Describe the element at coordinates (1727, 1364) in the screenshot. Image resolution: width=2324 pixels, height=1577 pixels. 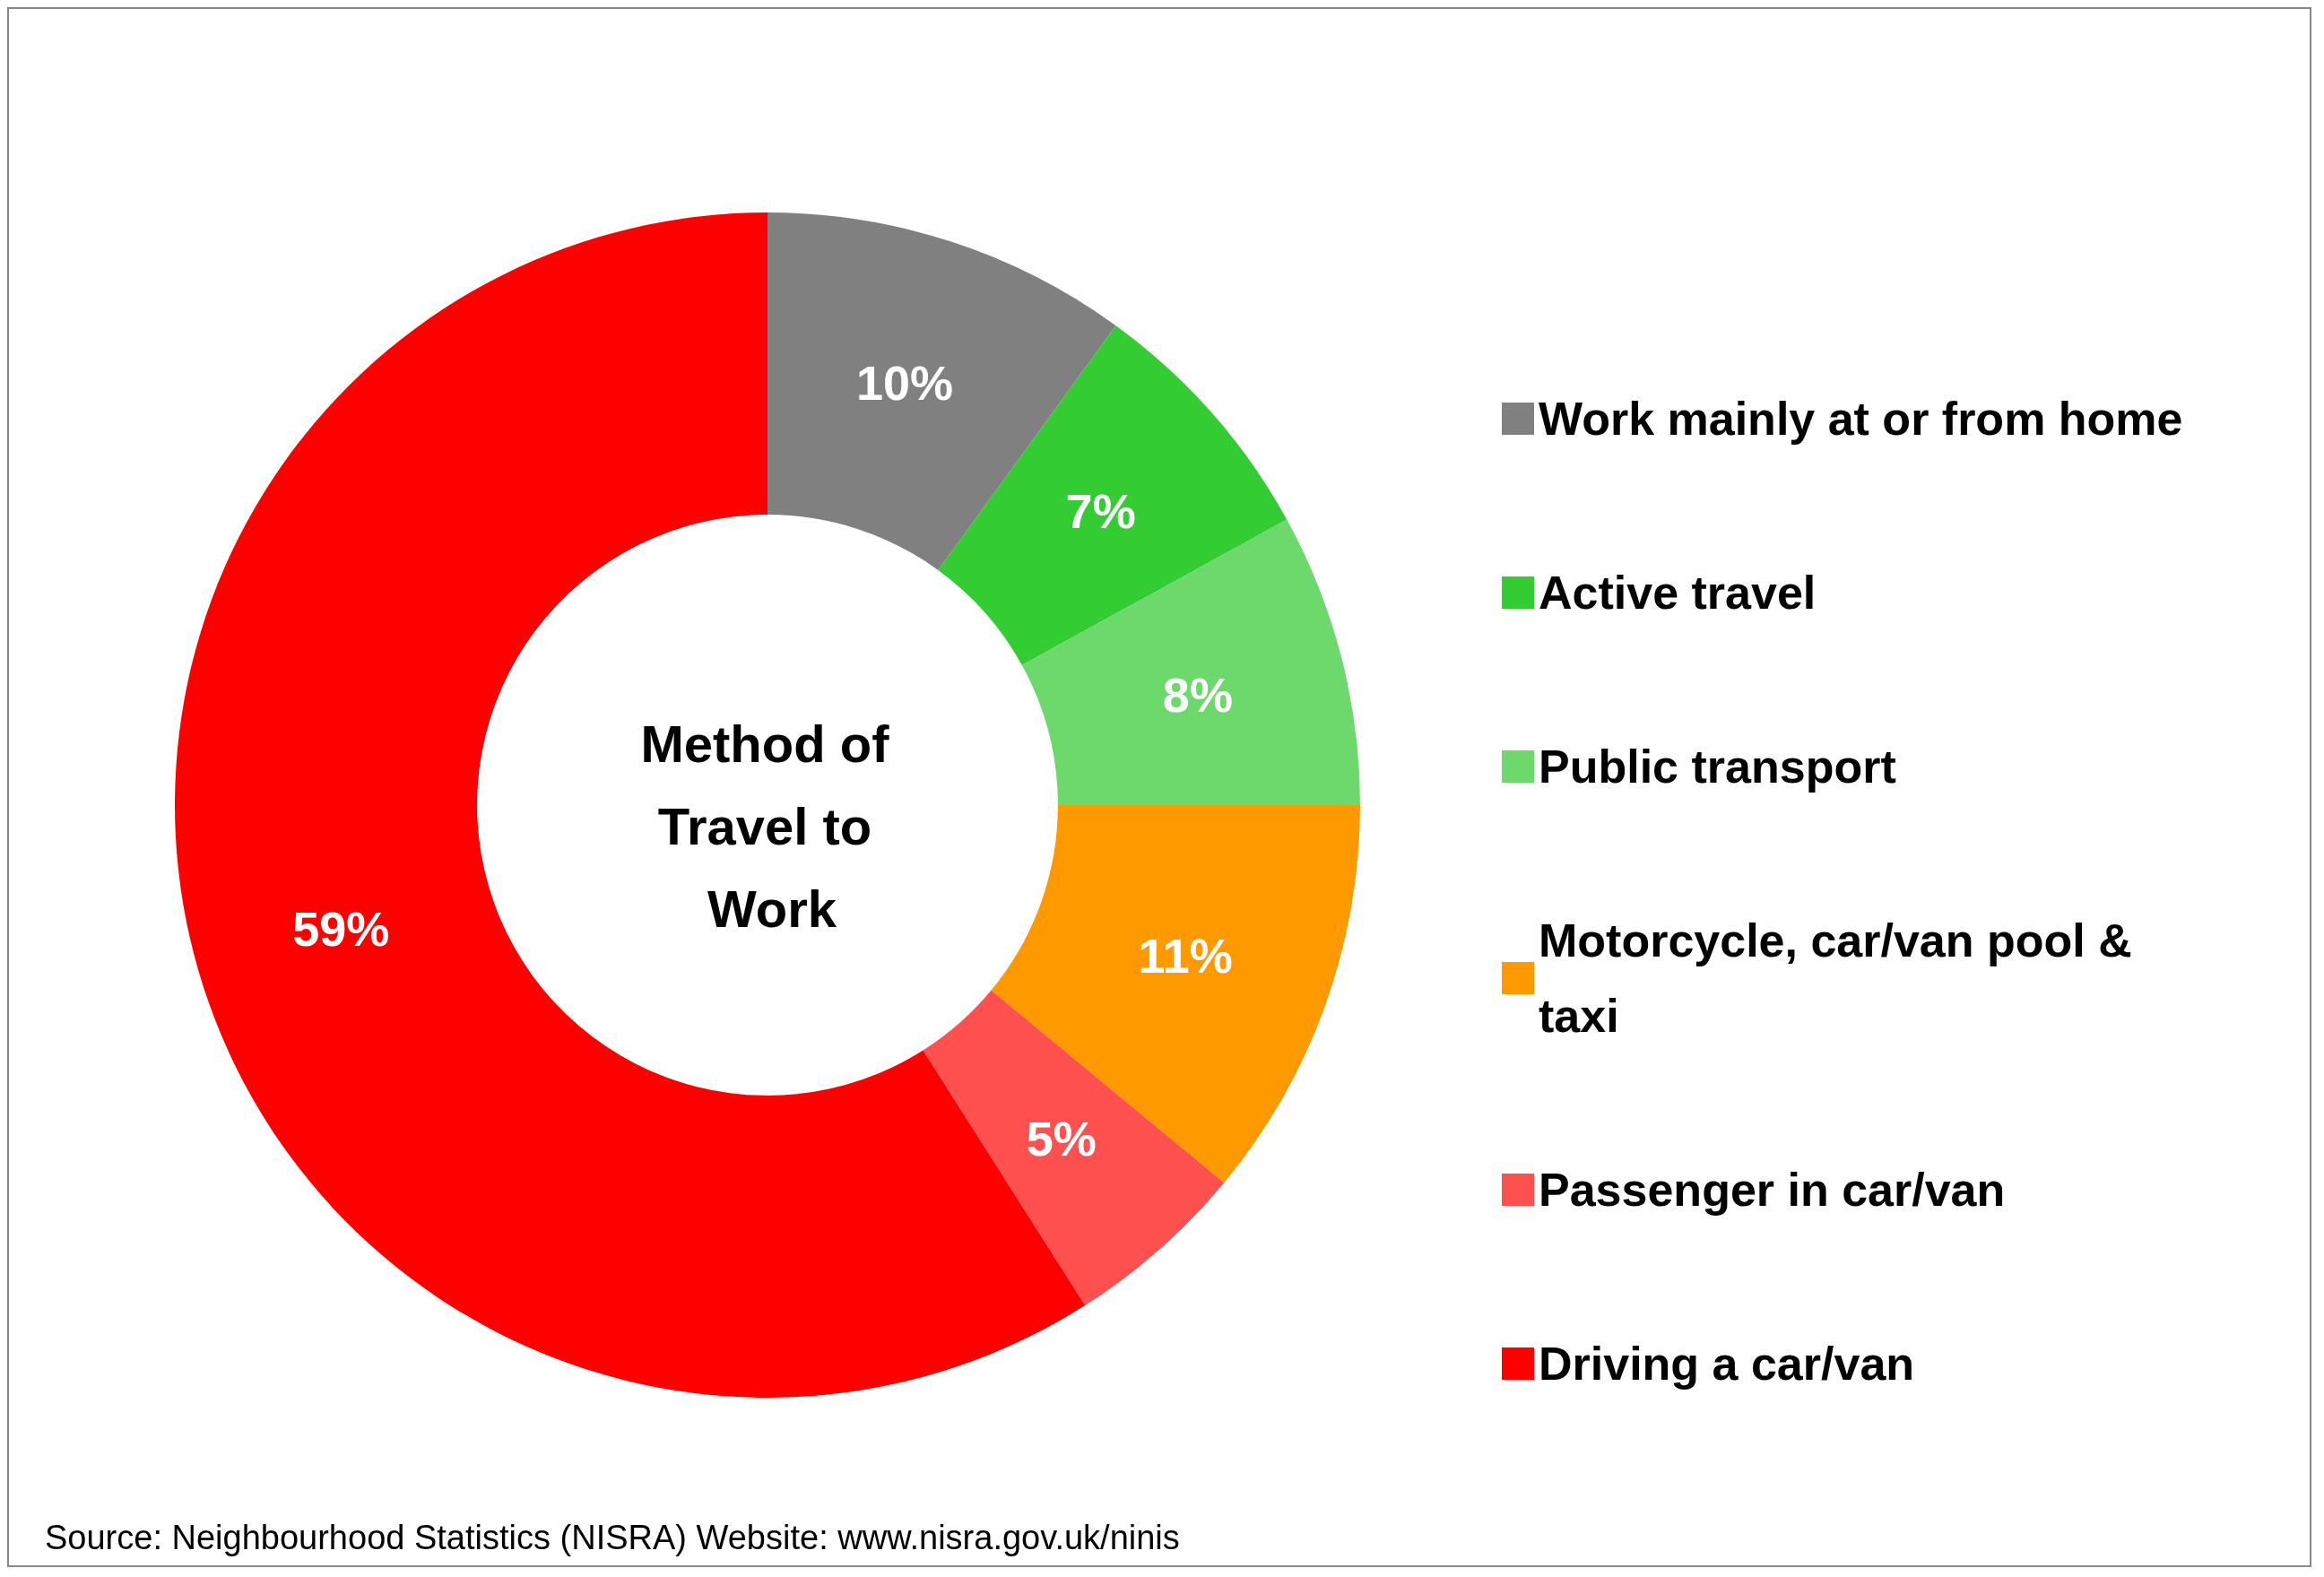
I see `legend-label: Driving a car/van` at that location.